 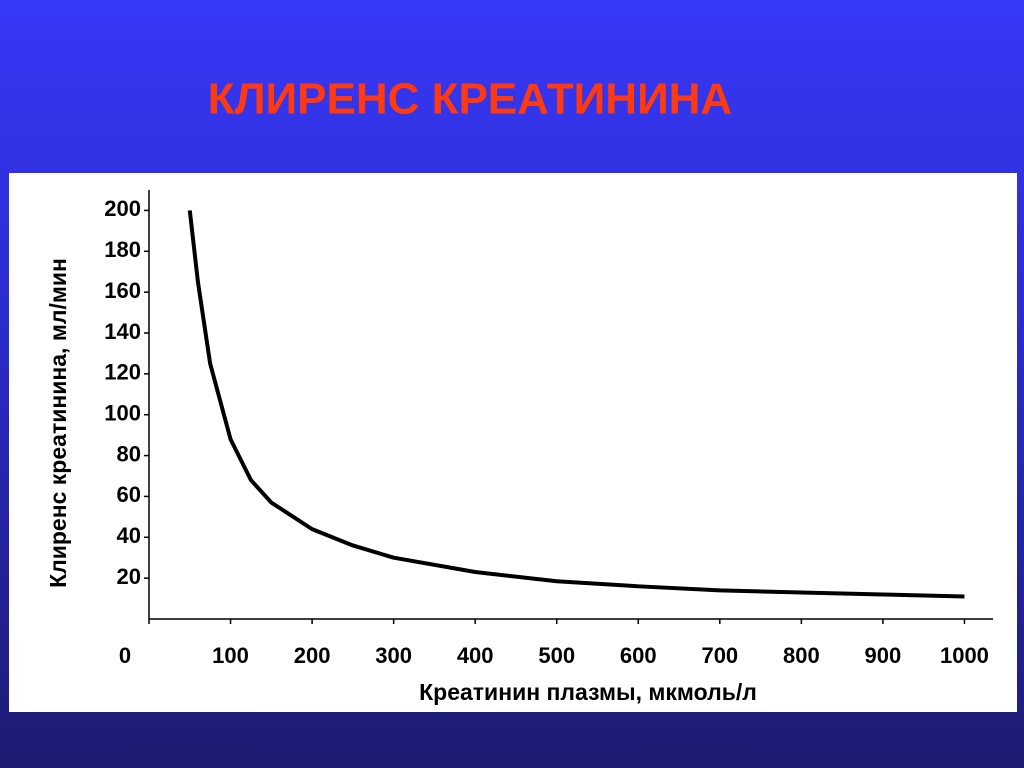 I want to click on x-tick-label: 1000, so click(x=964, y=655).